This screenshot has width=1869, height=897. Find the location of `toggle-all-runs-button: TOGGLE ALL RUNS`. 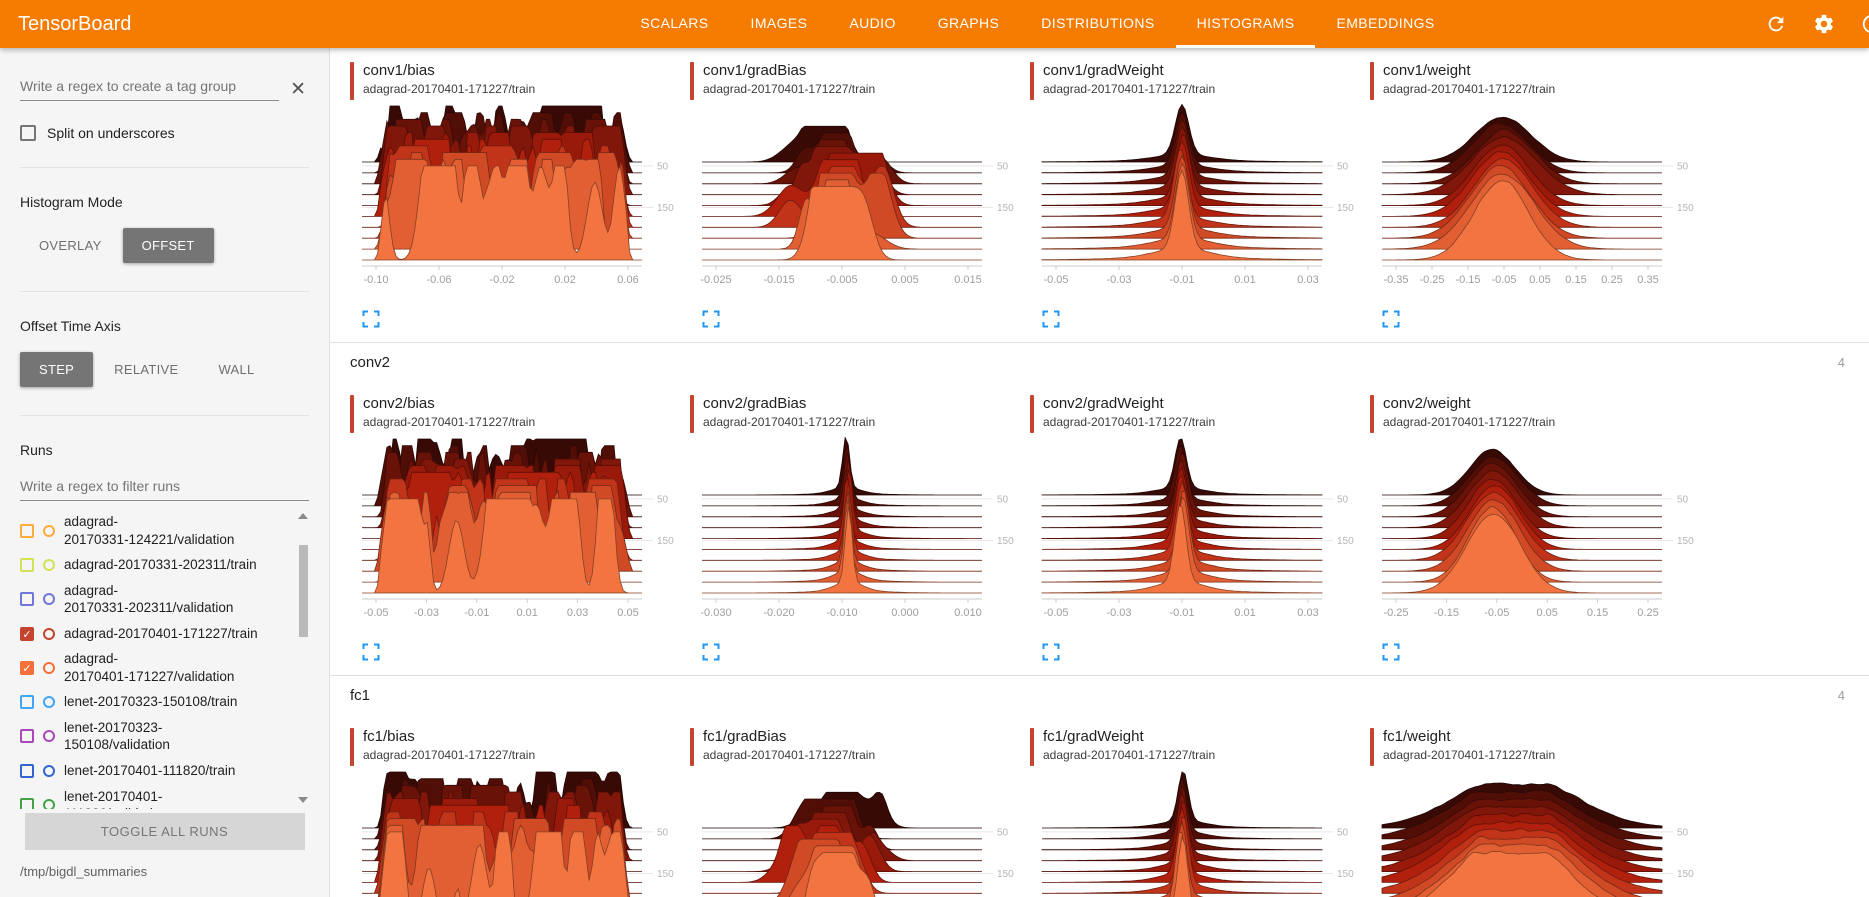

toggle-all-runs-button: TOGGLE ALL RUNS is located at coordinates (164, 831).